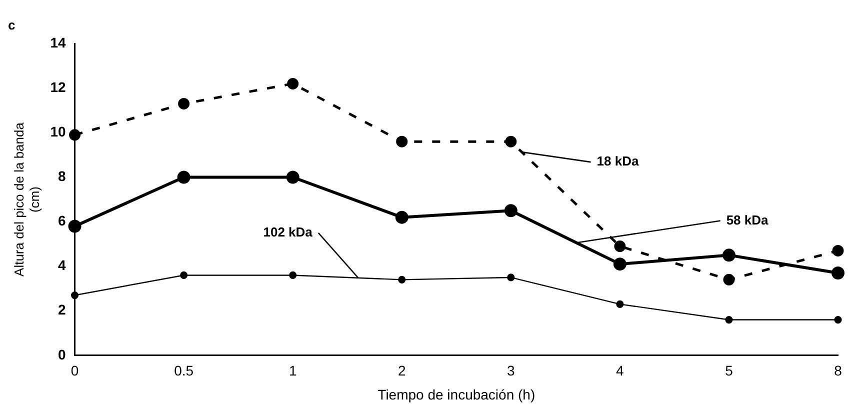  I want to click on x-tick-label: 0.5, so click(184, 370).